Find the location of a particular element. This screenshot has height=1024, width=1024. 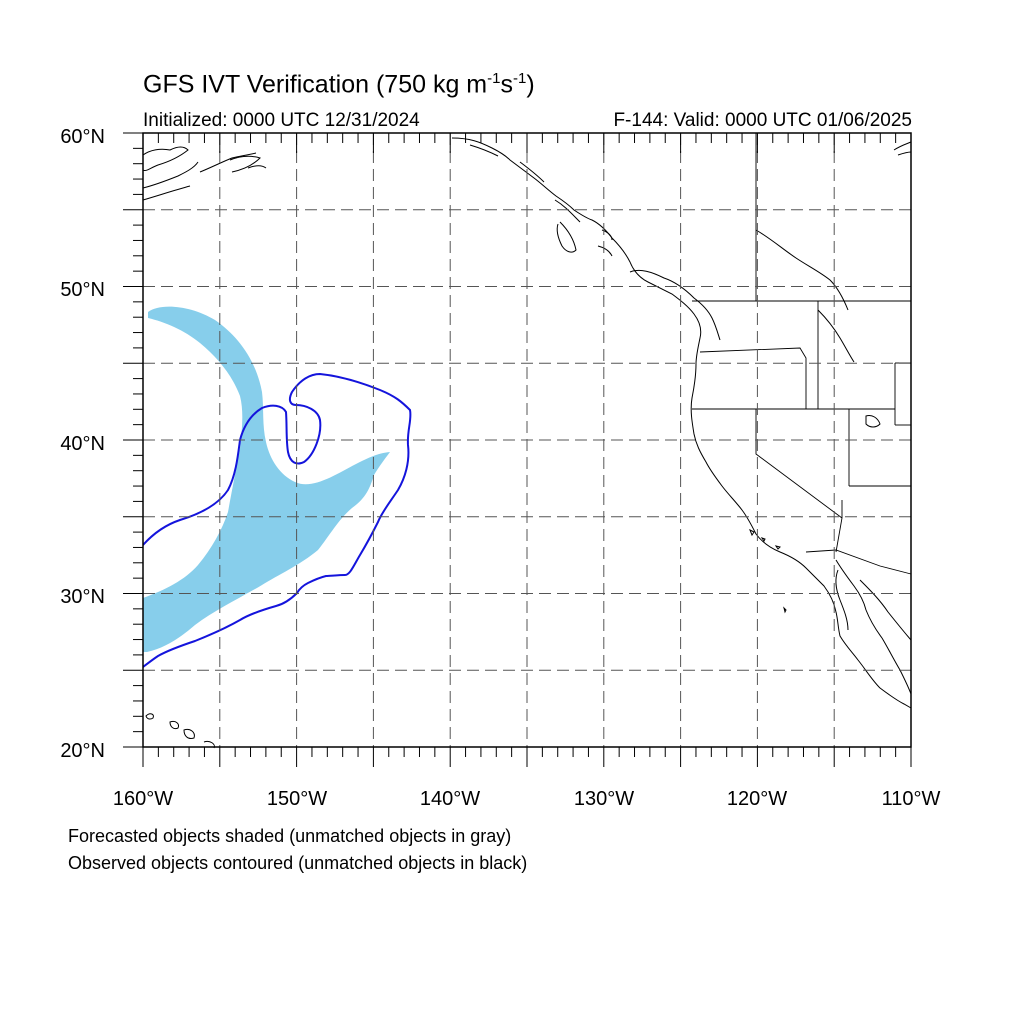

lon-label-130w: 130°W is located at coordinates (604, 799).